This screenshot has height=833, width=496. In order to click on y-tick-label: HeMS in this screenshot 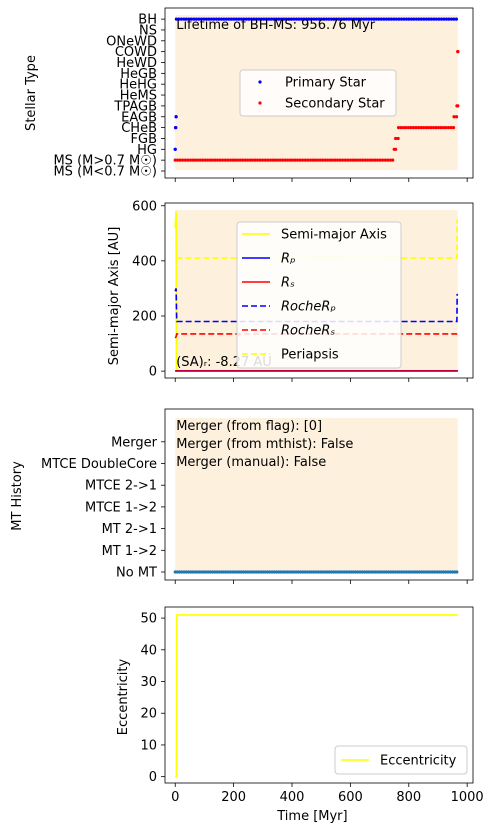, I will do `click(138, 96)`.